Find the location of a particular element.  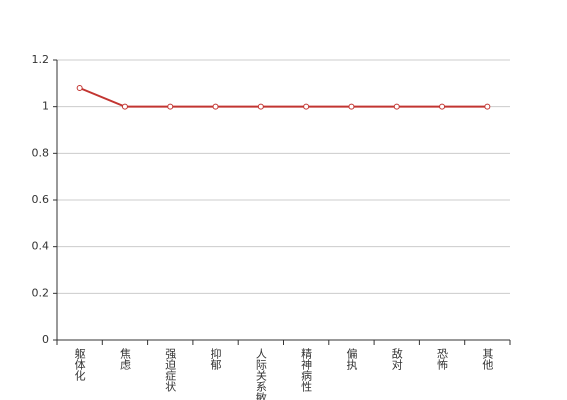

x-tick-label: 焦虑 is located at coordinates (124, 359).